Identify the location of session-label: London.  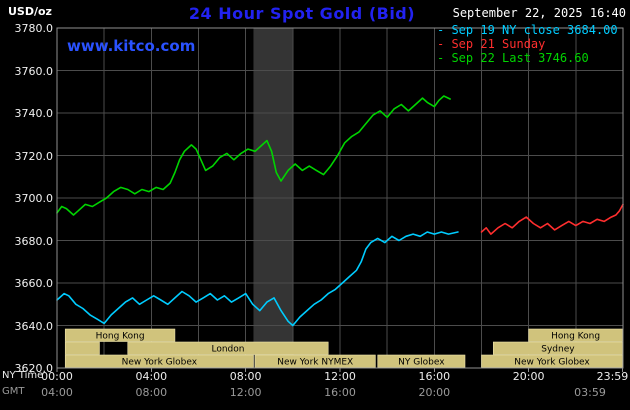
(227, 349).